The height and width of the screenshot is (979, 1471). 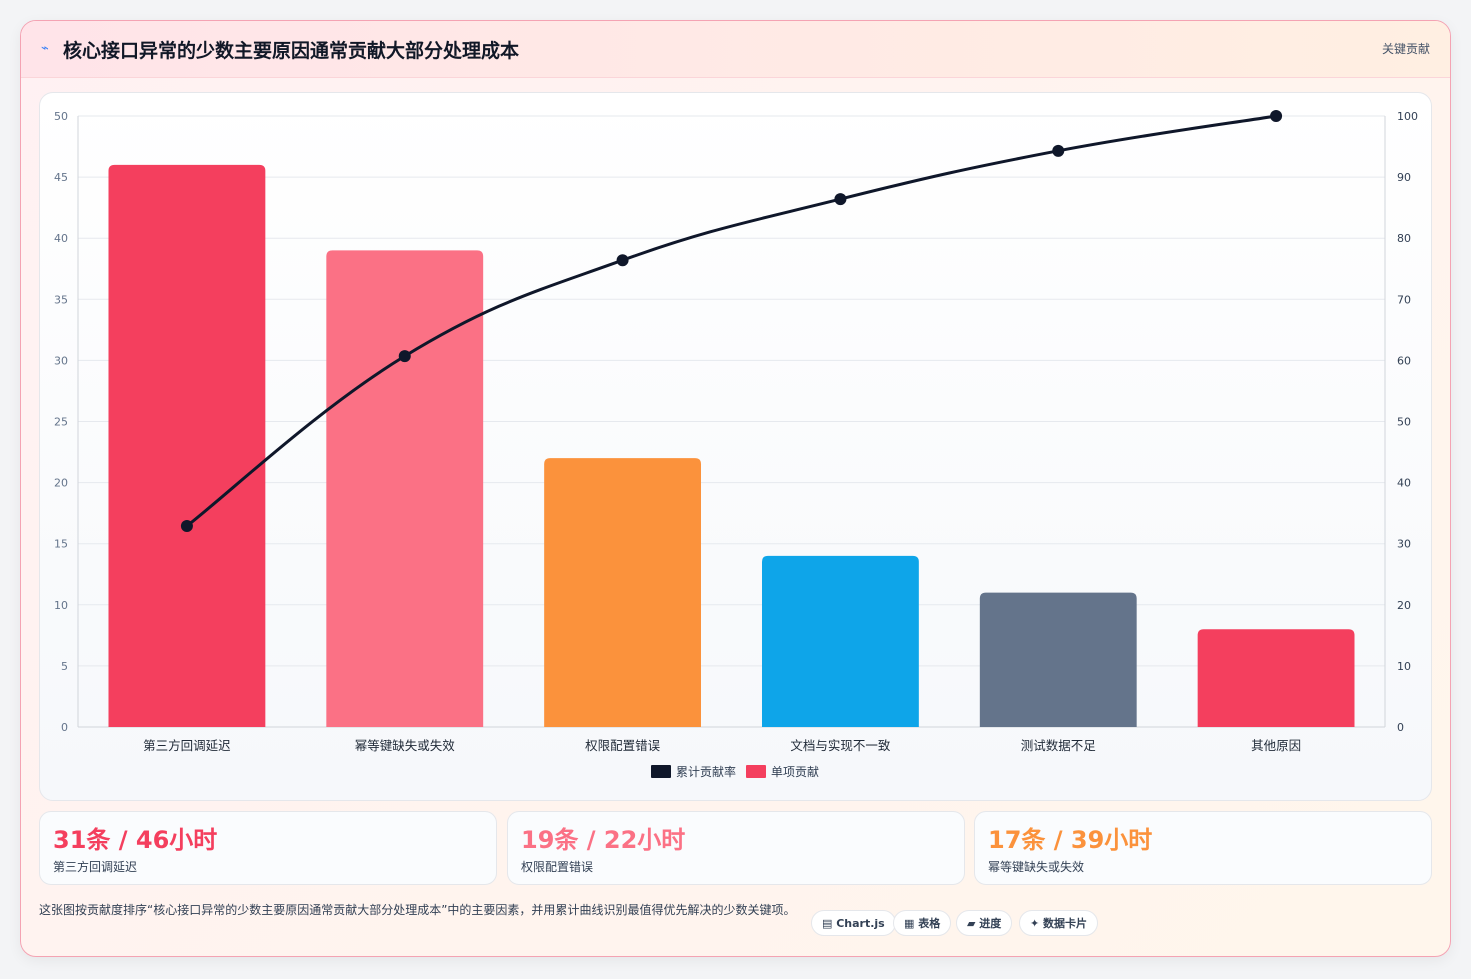 What do you see at coordinates (1404, 483) in the screenshot?
I see `right-tick-label: 40` at bounding box center [1404, 483].